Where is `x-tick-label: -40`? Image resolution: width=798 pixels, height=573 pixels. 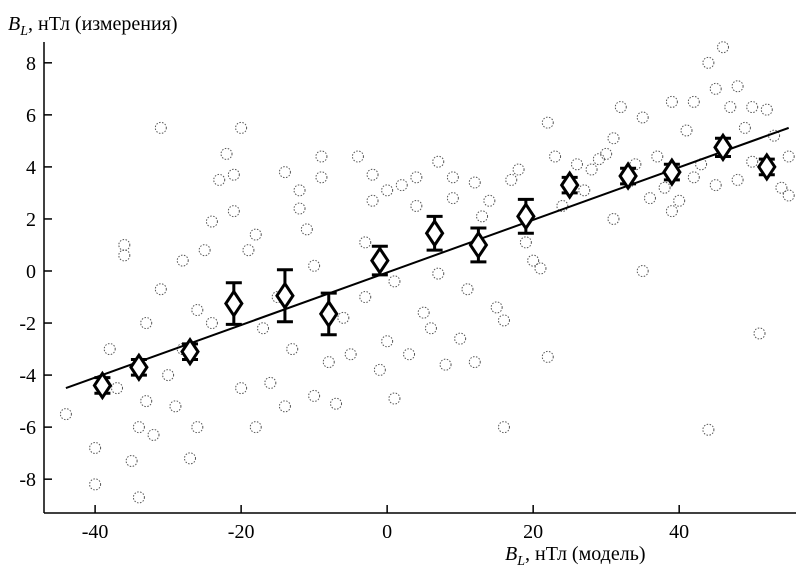 x-tick-label: -40 is located at coordinates (95, 532).